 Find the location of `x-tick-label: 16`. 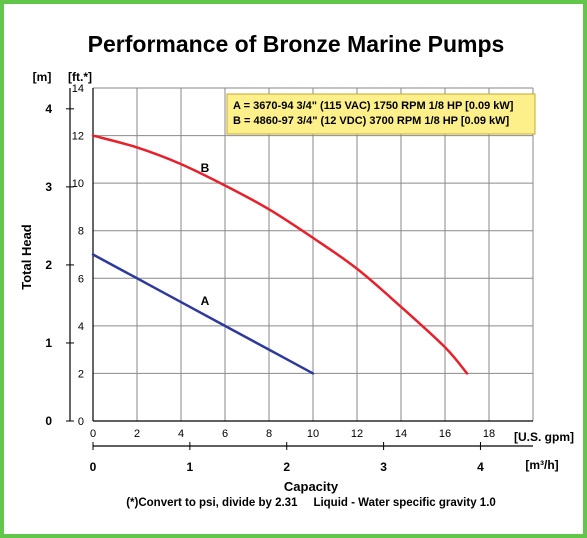

x-tick-label: 16 is located at coordinates (445, 434).